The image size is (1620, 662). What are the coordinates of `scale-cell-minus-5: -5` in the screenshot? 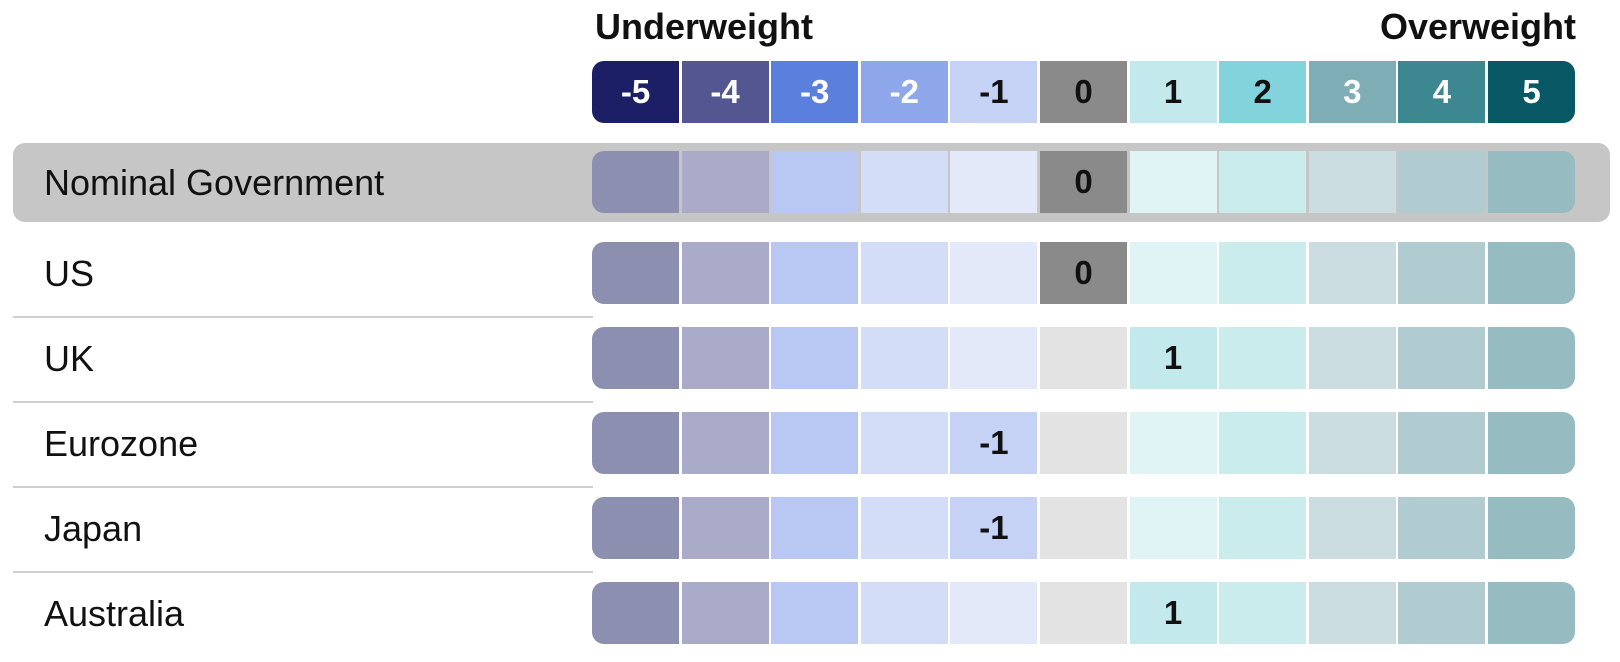 It's located at (635, 92).